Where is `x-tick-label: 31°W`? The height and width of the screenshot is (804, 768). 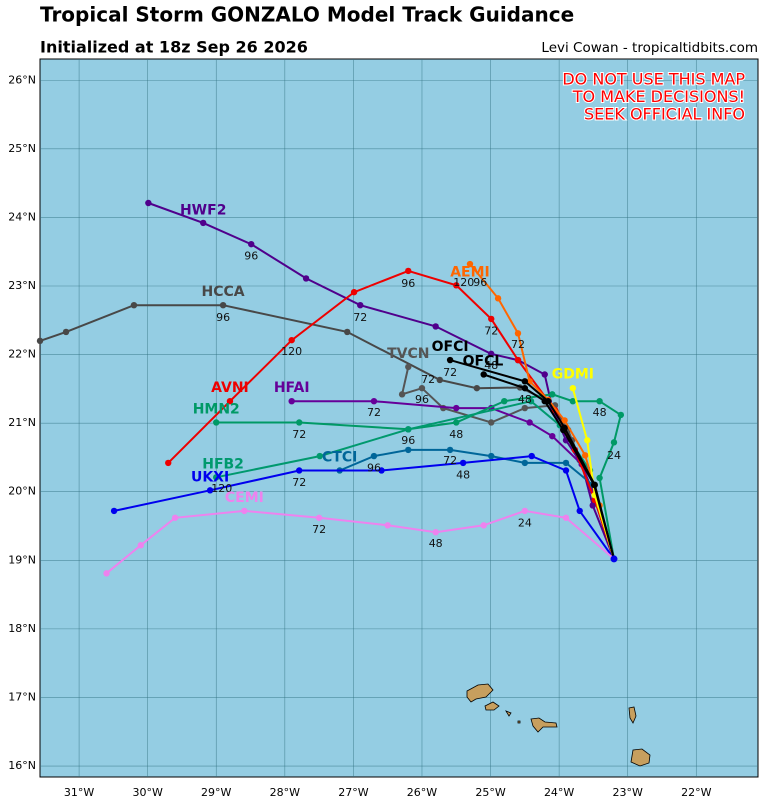
x-tick-label: 31°W is located at coordinates (79, 792).